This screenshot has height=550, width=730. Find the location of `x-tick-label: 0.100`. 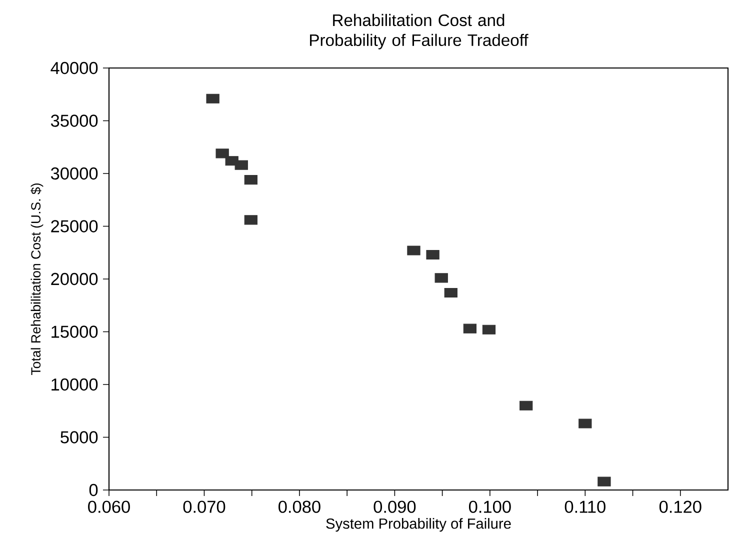

x-tick-label: 0.100 is located at coordinates (489, 506).